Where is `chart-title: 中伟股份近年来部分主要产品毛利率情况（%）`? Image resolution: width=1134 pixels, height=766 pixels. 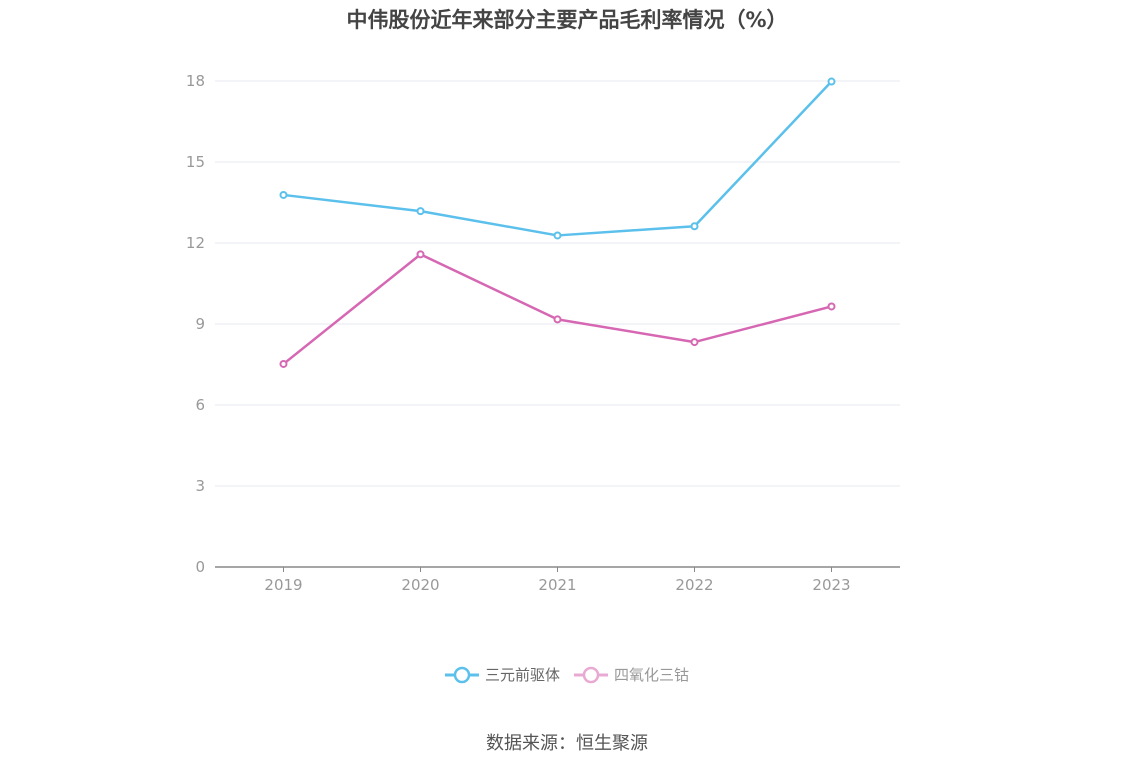 chart-title: 中伟股份近年来部分主要产品毛利率情况（%） is located at coordinates (567, 20).